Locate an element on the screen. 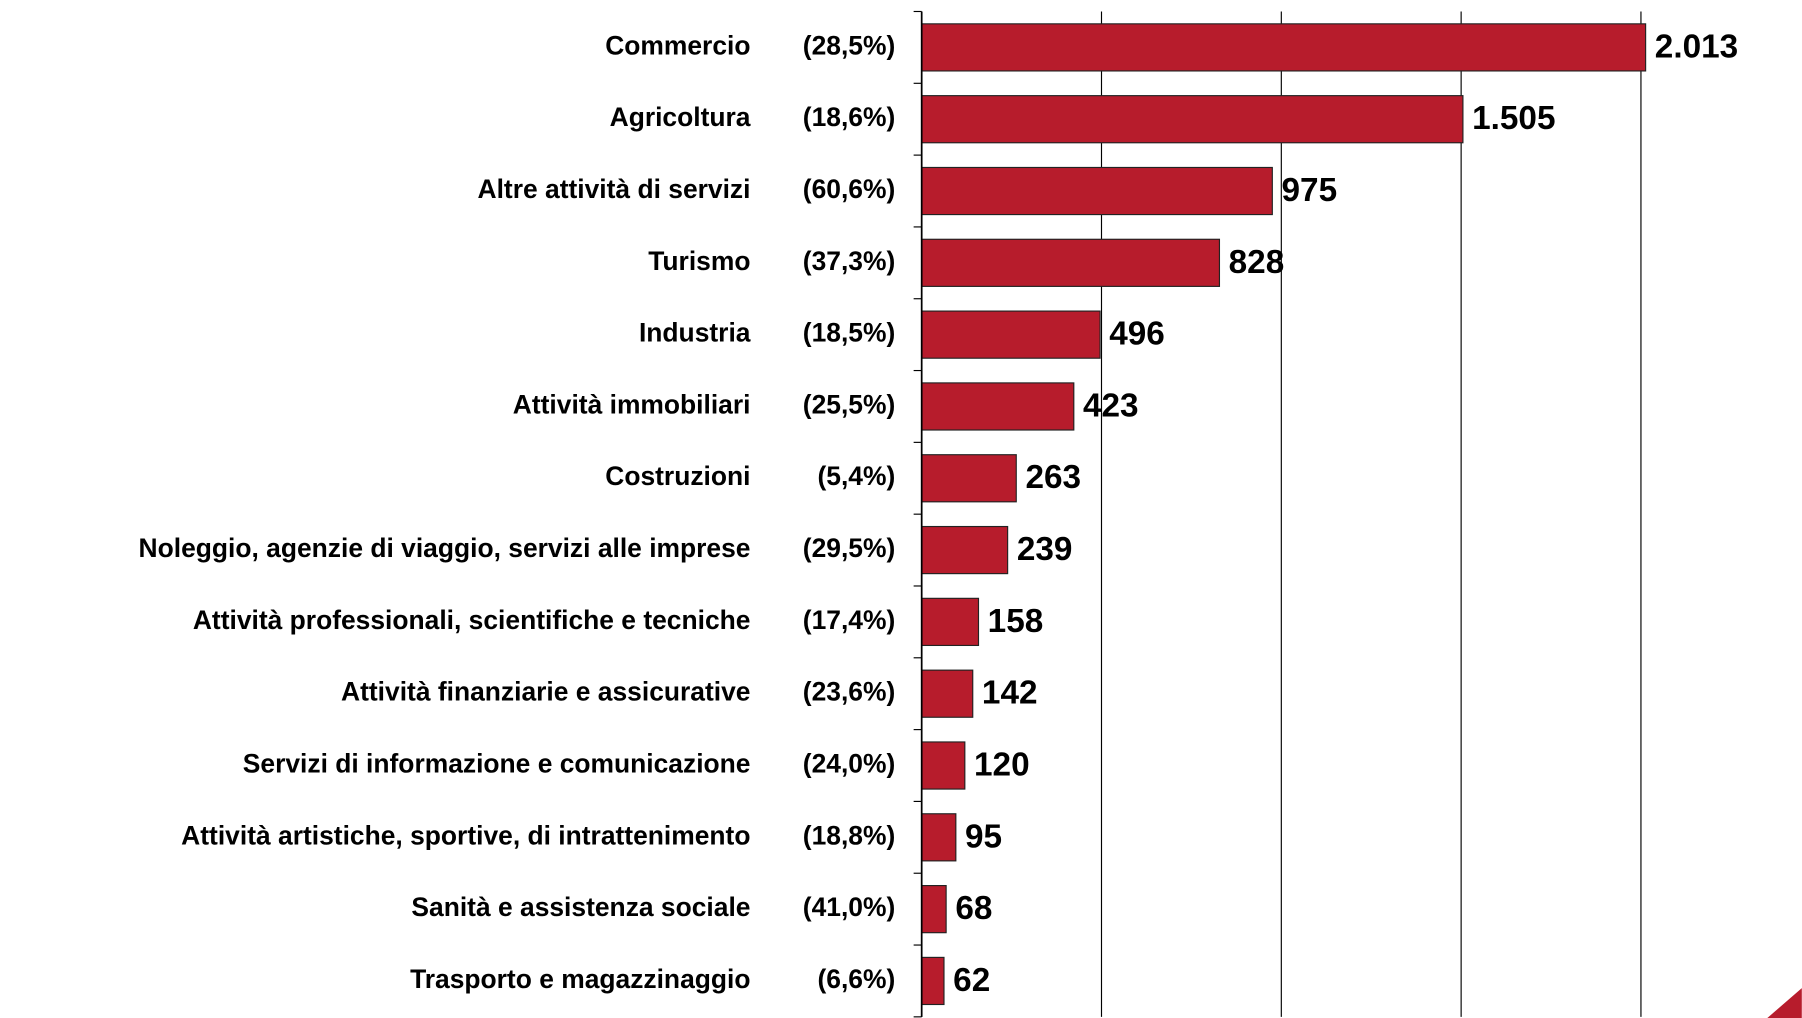  value-label: 158 is located at coordinates (1016, 621).